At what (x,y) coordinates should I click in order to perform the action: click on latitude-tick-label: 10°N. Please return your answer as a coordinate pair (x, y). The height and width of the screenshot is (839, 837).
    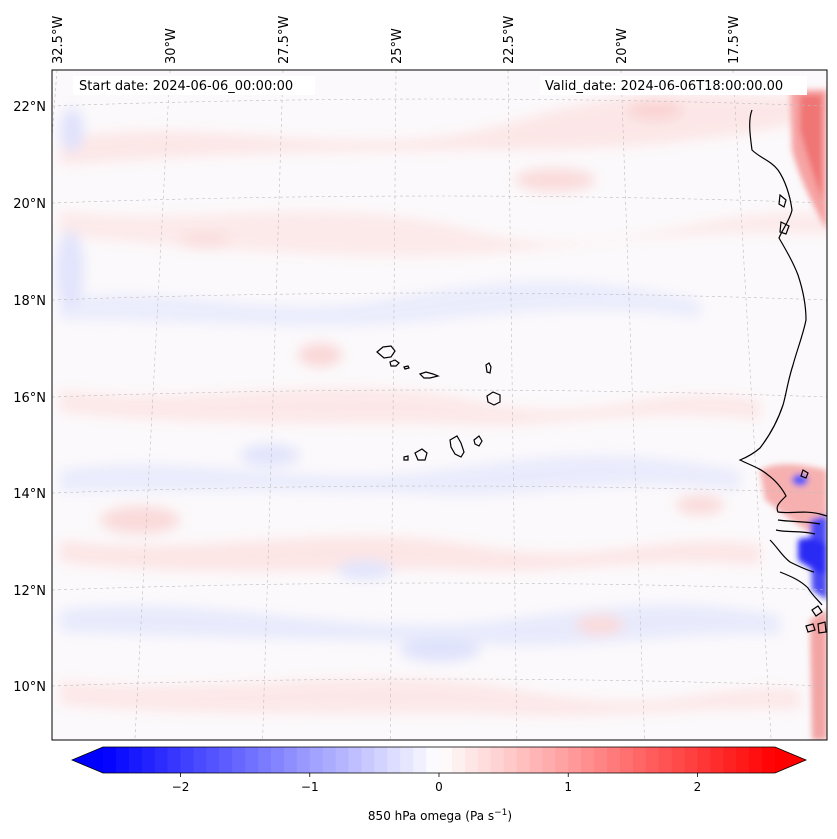
    Looking at the image, I should click on (29, 687).